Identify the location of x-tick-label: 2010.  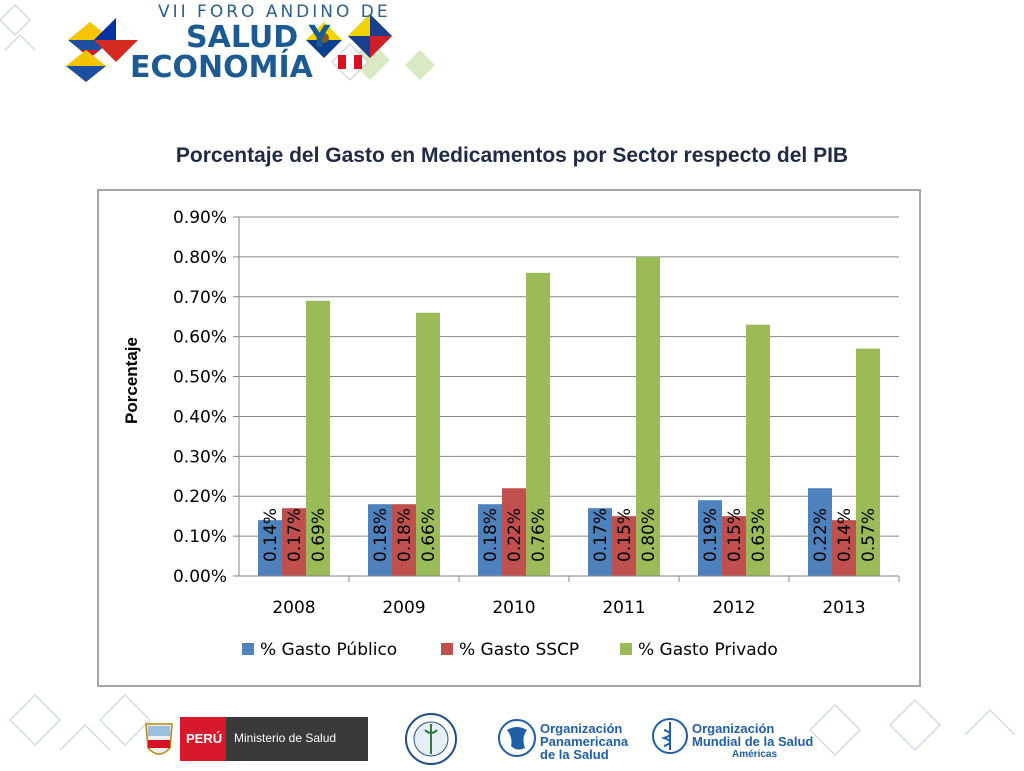
(513, 608).